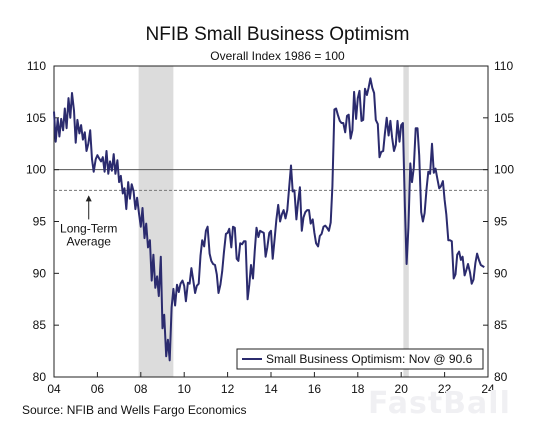 The image size is (555, 440). I want to click on recession-band, so click(156, 221).